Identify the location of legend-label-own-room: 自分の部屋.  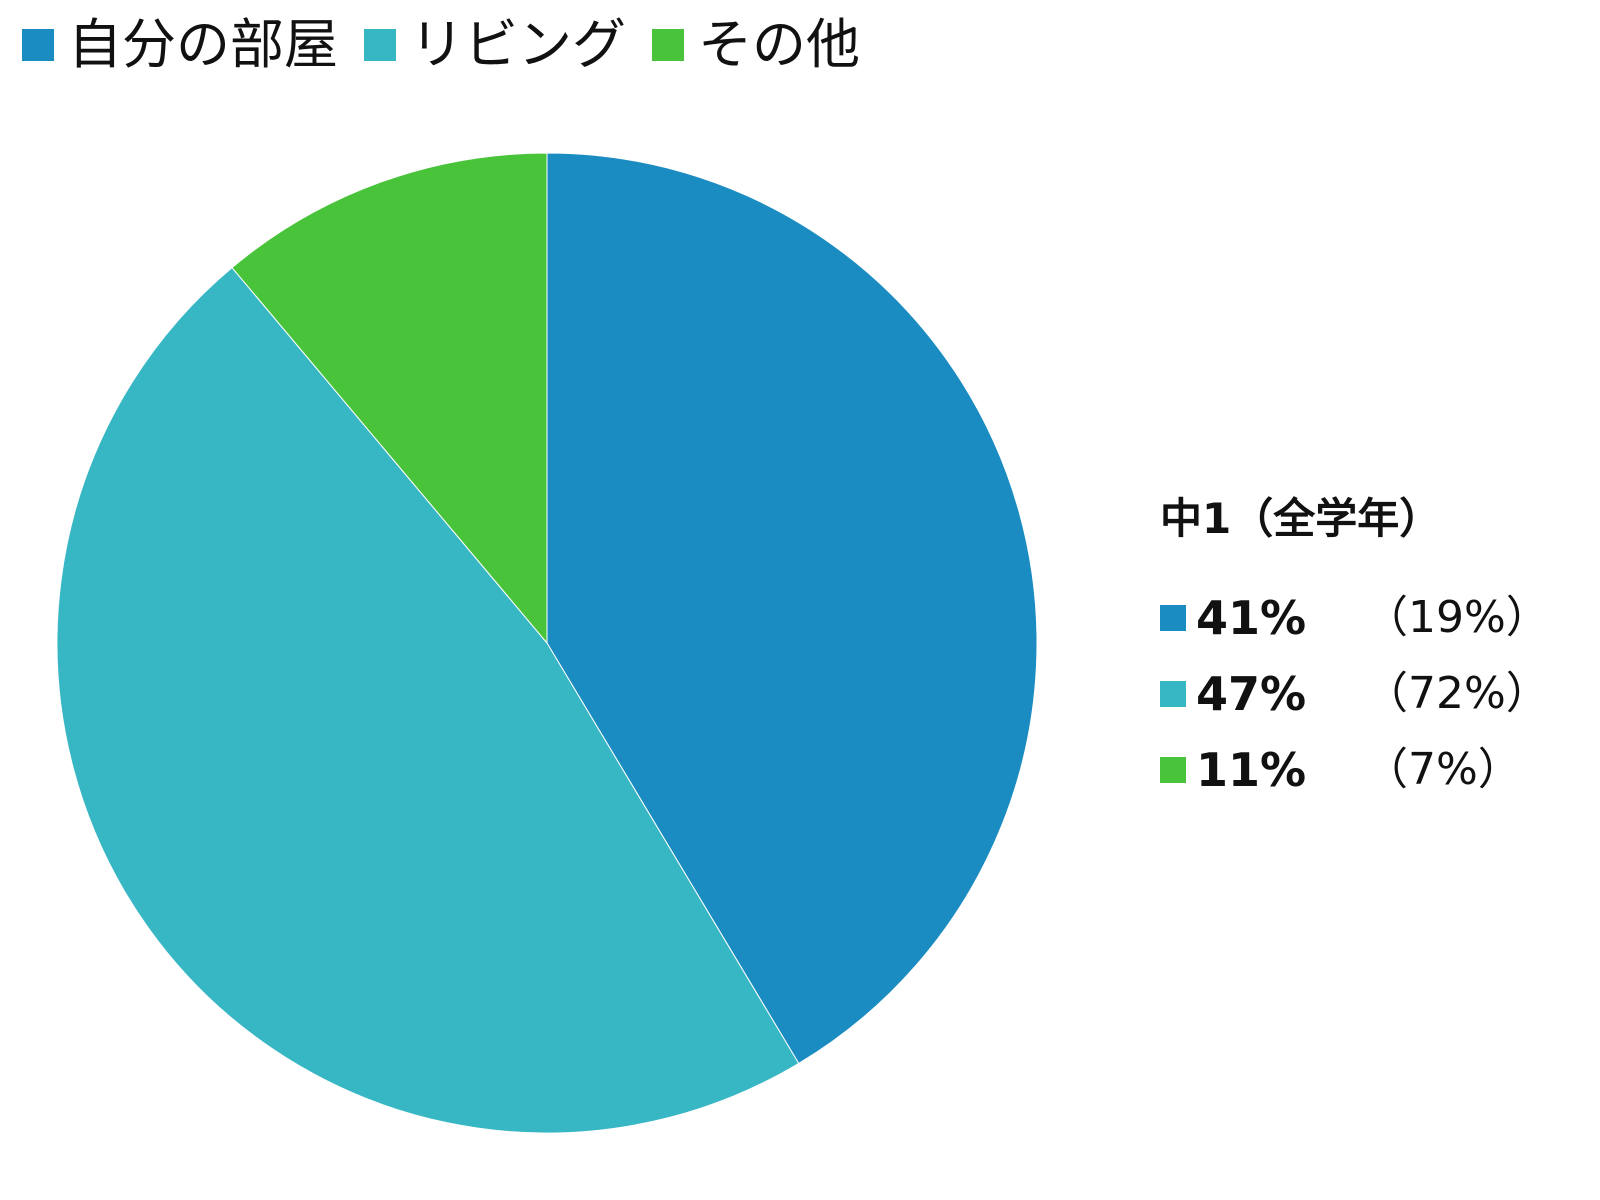
(203, 44).